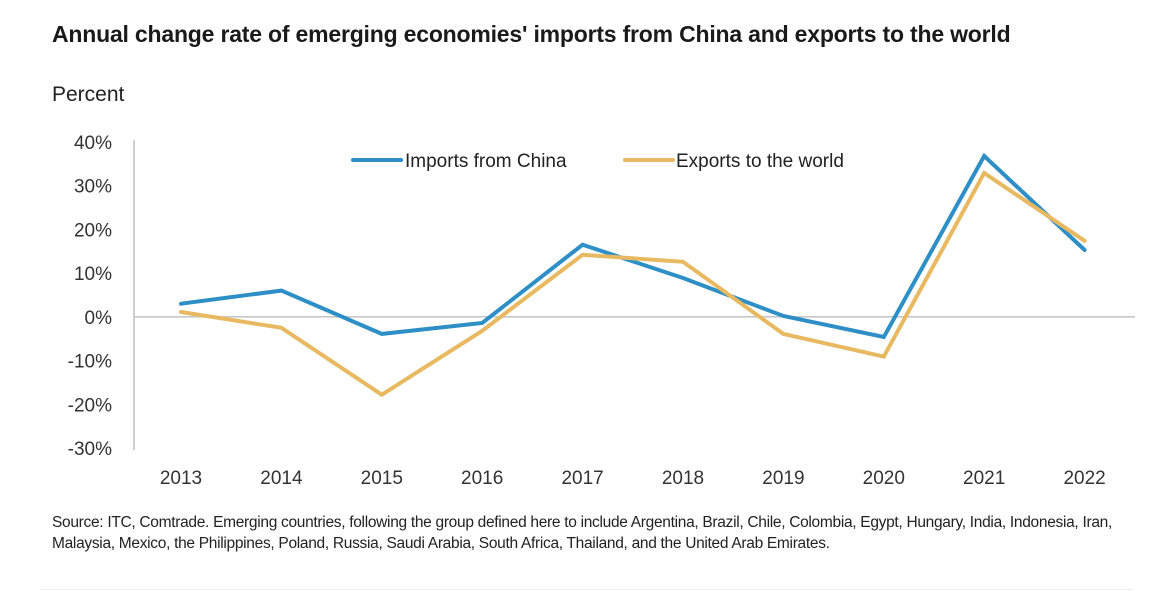  I want to click on x-tick-label: 2021, so click(984, 478).